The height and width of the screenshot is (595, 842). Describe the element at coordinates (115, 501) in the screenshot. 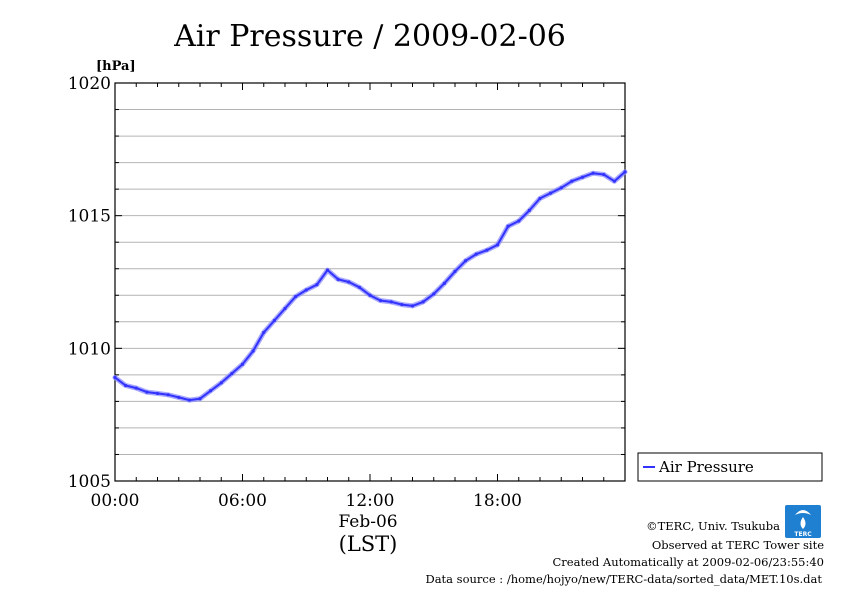

I see `x-tick-label: 00:00` at that location.